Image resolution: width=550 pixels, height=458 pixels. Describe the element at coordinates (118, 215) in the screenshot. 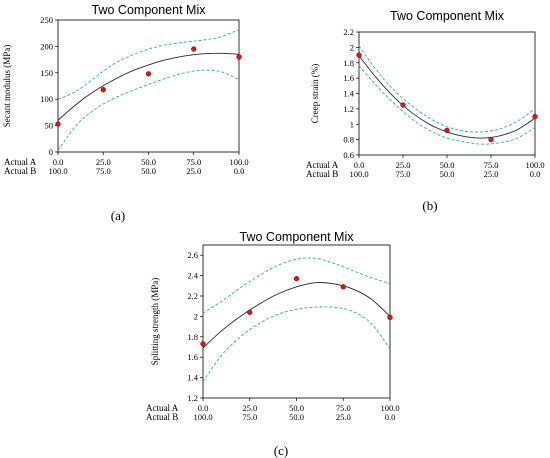

I see `panel-label: (a)` at that location.